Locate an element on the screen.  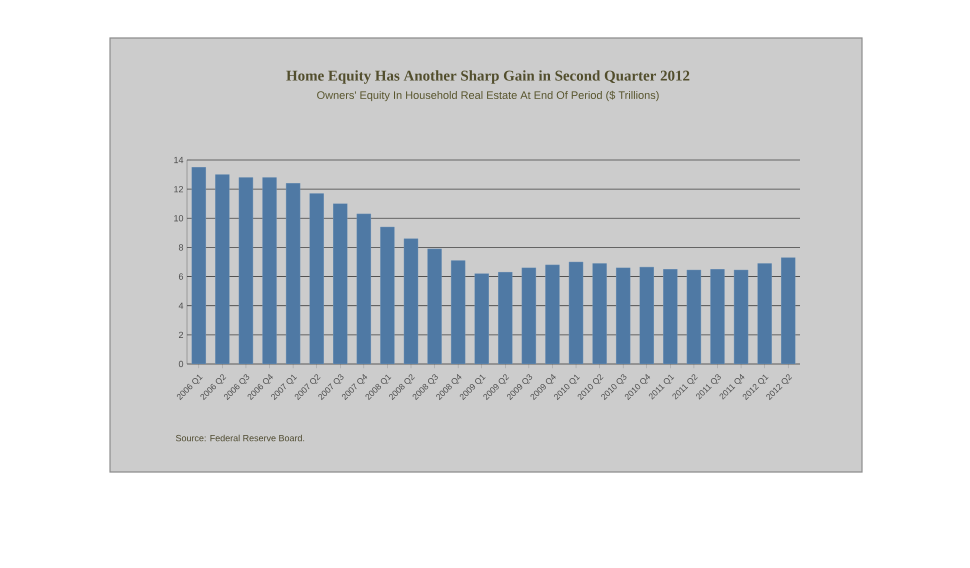
y-tick-label: 12 is located at coordinates (179, 189).